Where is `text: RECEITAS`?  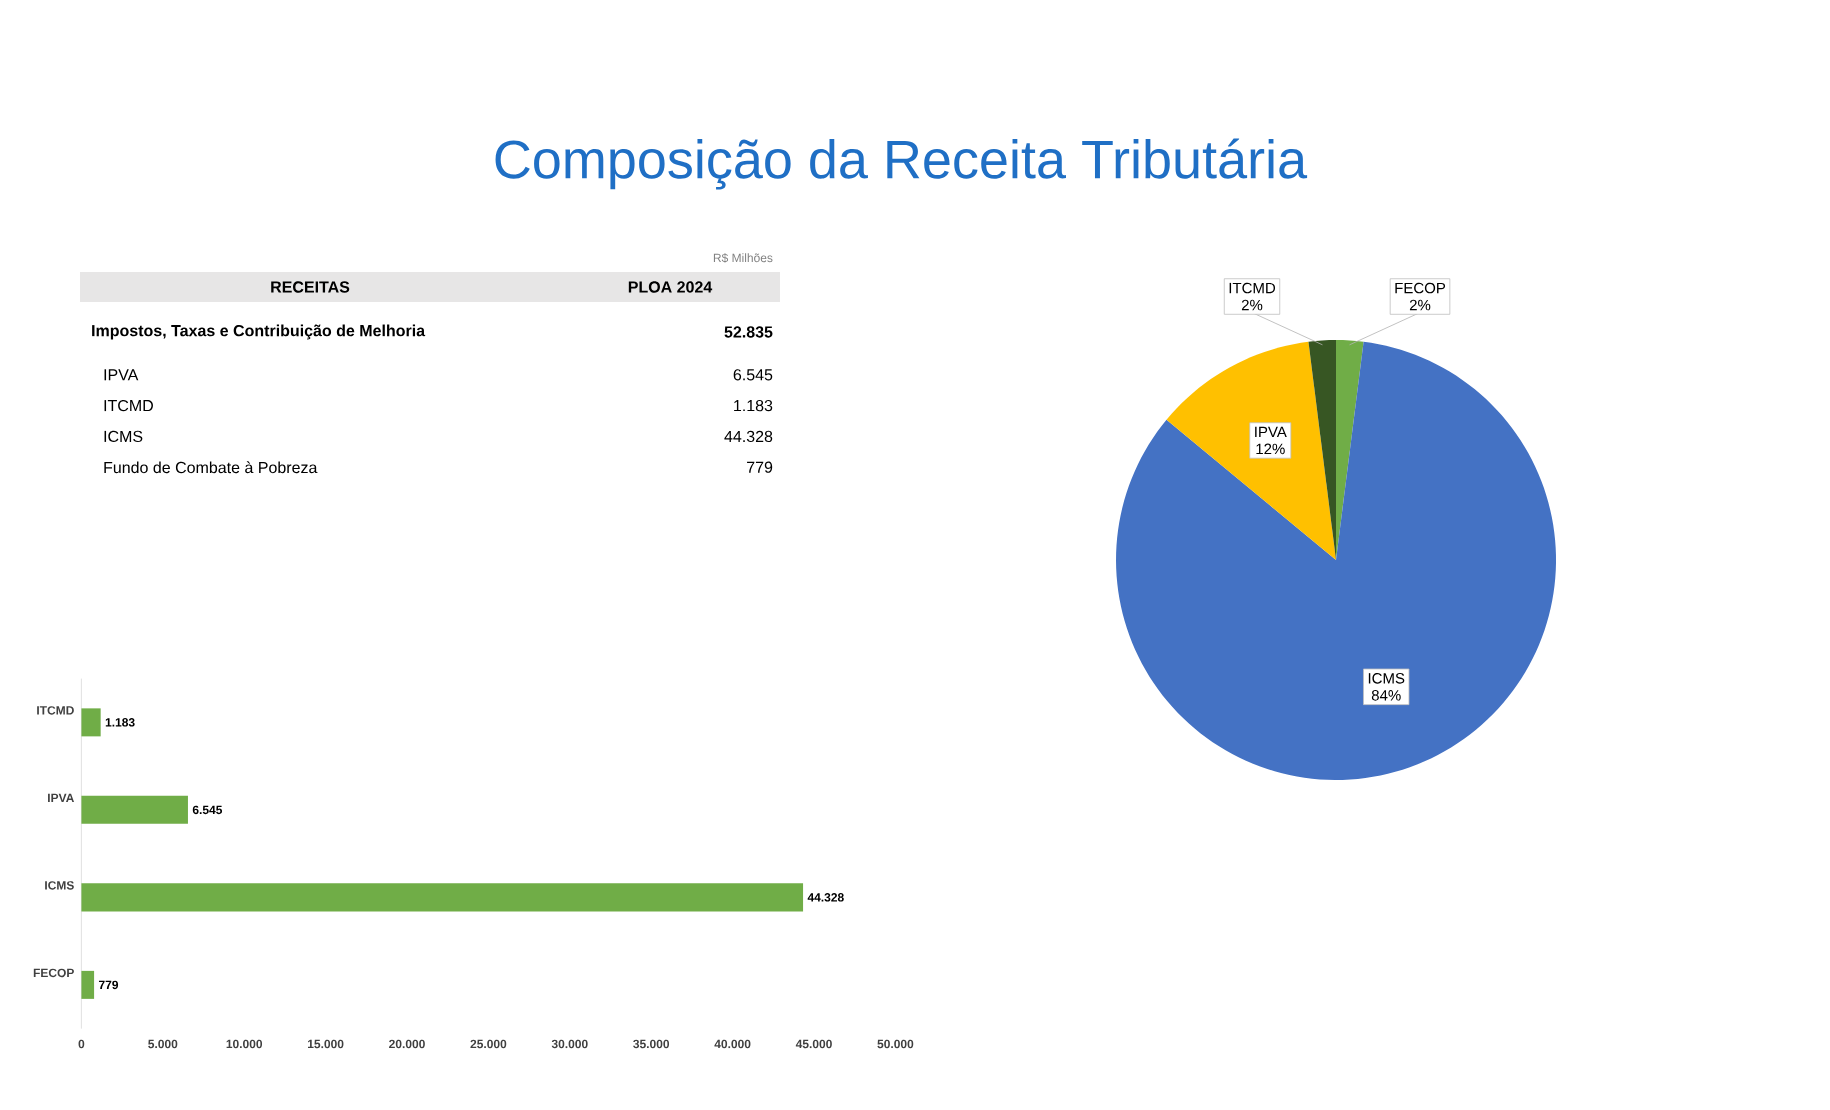
text: RECEITAS is located at coordinates (310, 287).